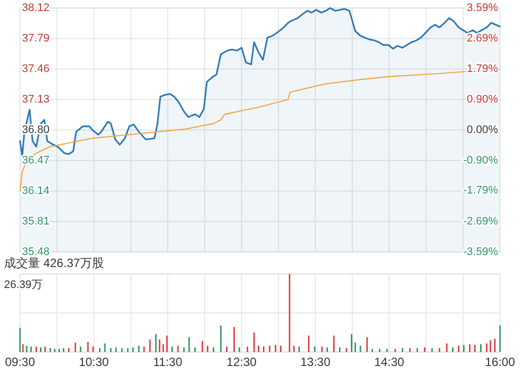  What do you see at coordinates (480, 221) in the screenshot?
I see `y2-tick-label: -2.69%` at bounding box center [480, 221].